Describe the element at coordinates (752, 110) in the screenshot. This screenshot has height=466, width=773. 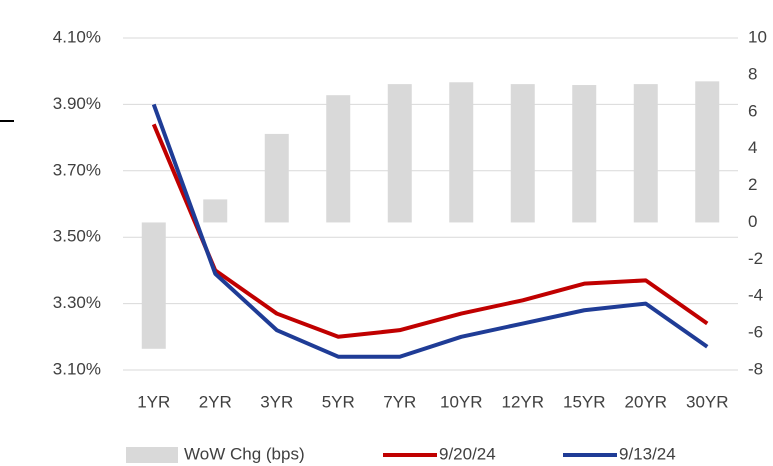
I see `y2-tick-label: 6` at that location.